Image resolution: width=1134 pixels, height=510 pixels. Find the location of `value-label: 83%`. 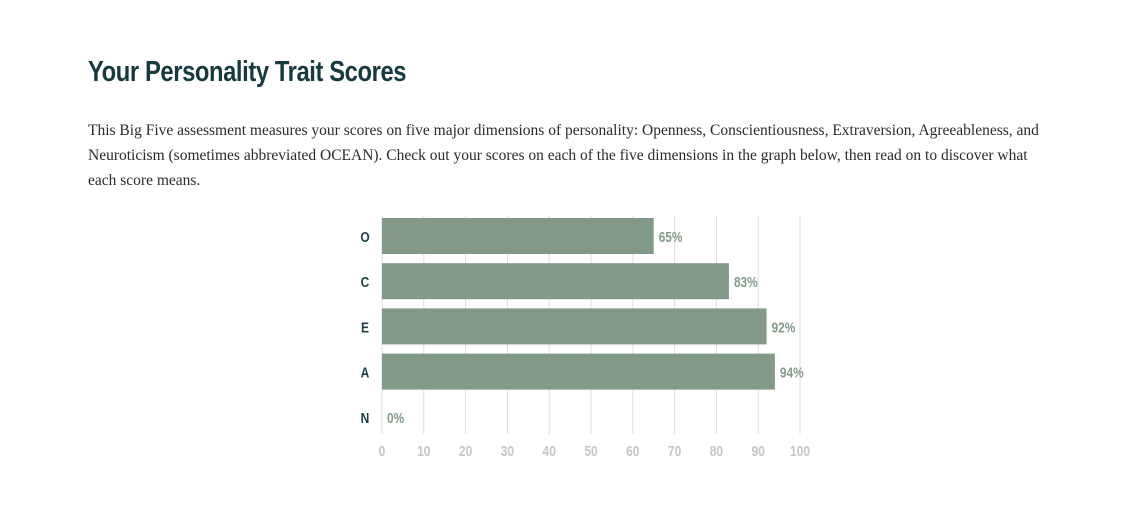

value-label: 83% is located at coordinates (746, 282).